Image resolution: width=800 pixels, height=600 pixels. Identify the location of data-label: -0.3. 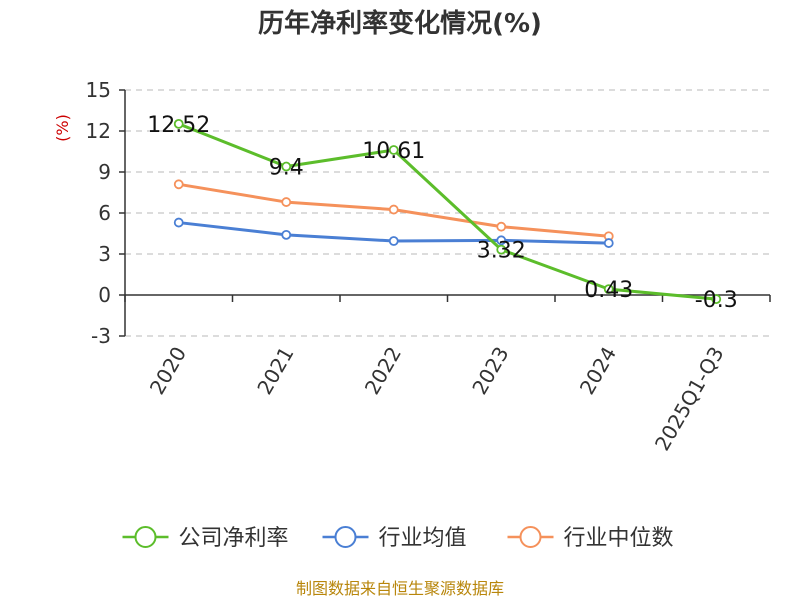
(716, 300).